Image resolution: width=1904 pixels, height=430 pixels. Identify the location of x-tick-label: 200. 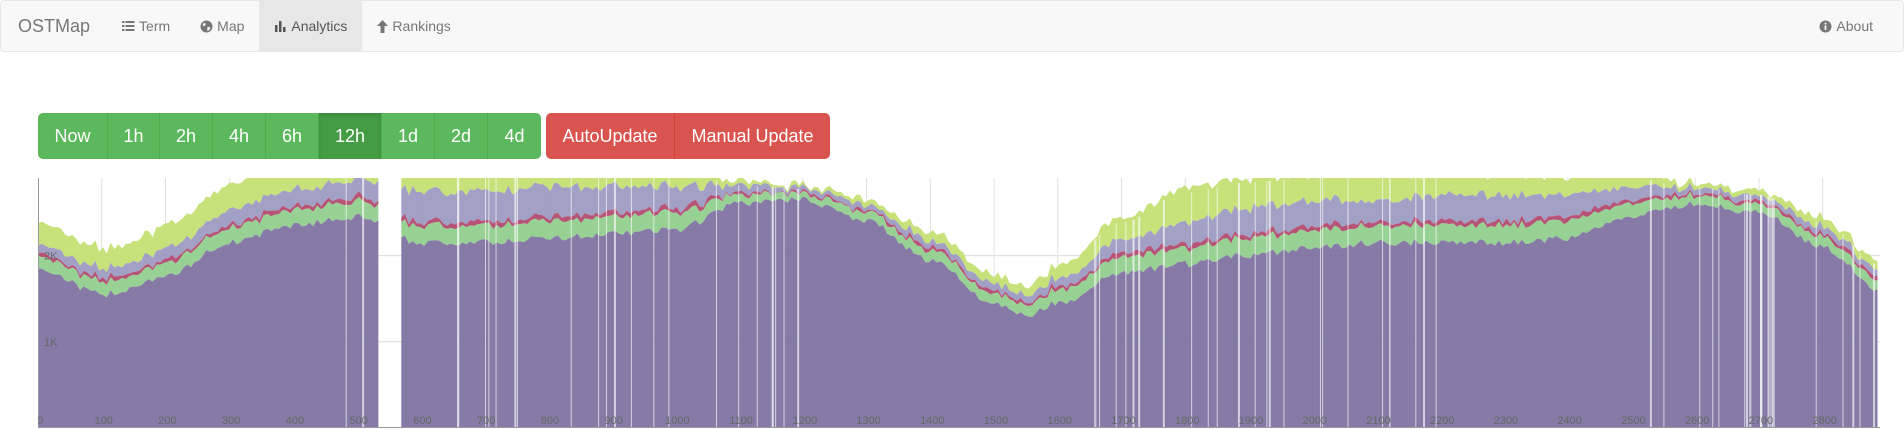
(167, 421).